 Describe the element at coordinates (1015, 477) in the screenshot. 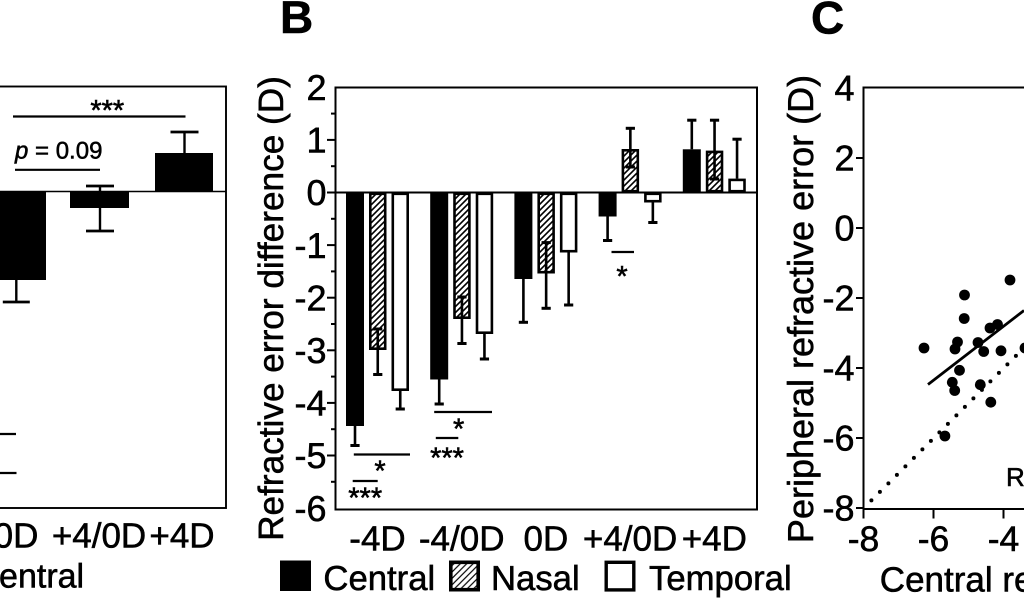

I see `svg-text: R` at that location.